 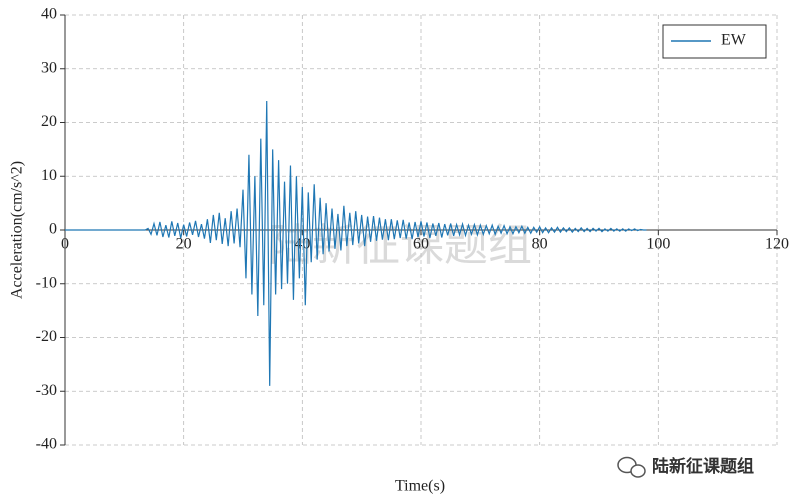 What do you see at coordinates (46, 390) in the screenshot?
I see `y-tick-label: -30` at bounding box center [46, 390].